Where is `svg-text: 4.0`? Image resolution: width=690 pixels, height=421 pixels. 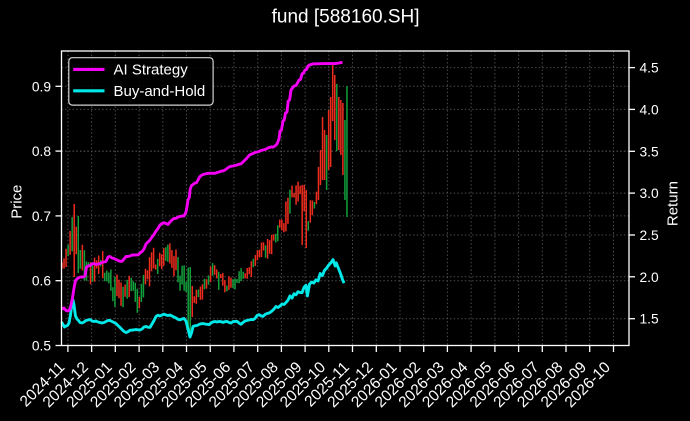 svg-text: 4.0 is located at coordinates (650, 109).